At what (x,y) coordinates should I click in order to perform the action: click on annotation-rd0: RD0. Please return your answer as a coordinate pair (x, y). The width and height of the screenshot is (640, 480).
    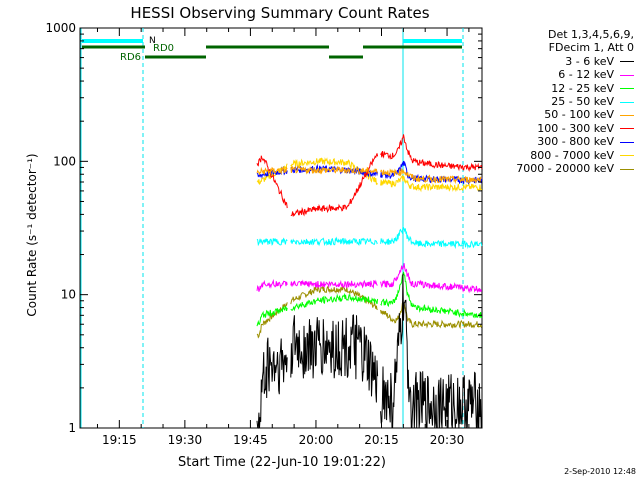
    Looking at the image, I should click on (163, 48).